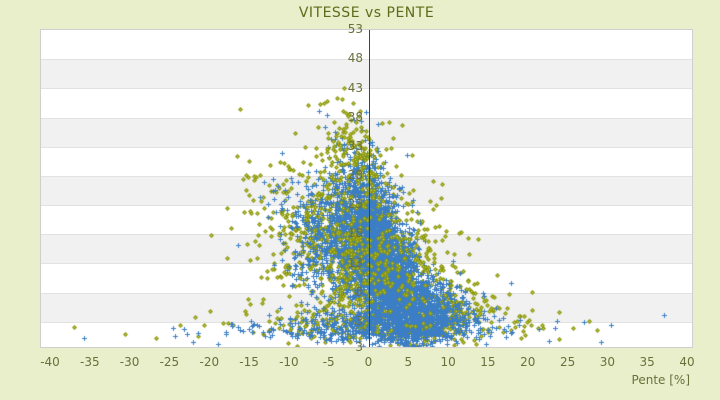 Image resolution: width=720 pixels, height=400 pixels. Describe the element at coordinates (660, 380) in the screenshot. I see `x-axis-title: Pente [%]` at that location.